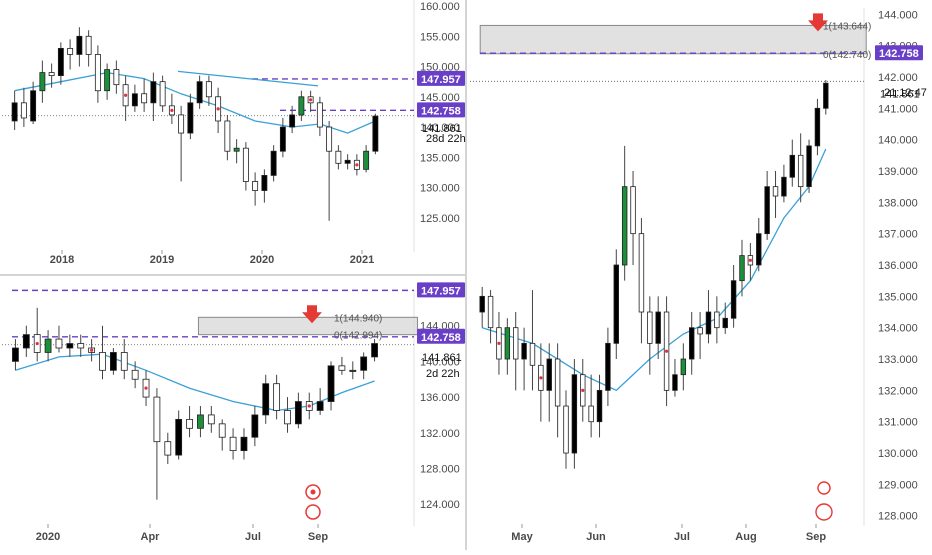  I want to click on fib-level-label: 0(142.740), so click(847, 55).